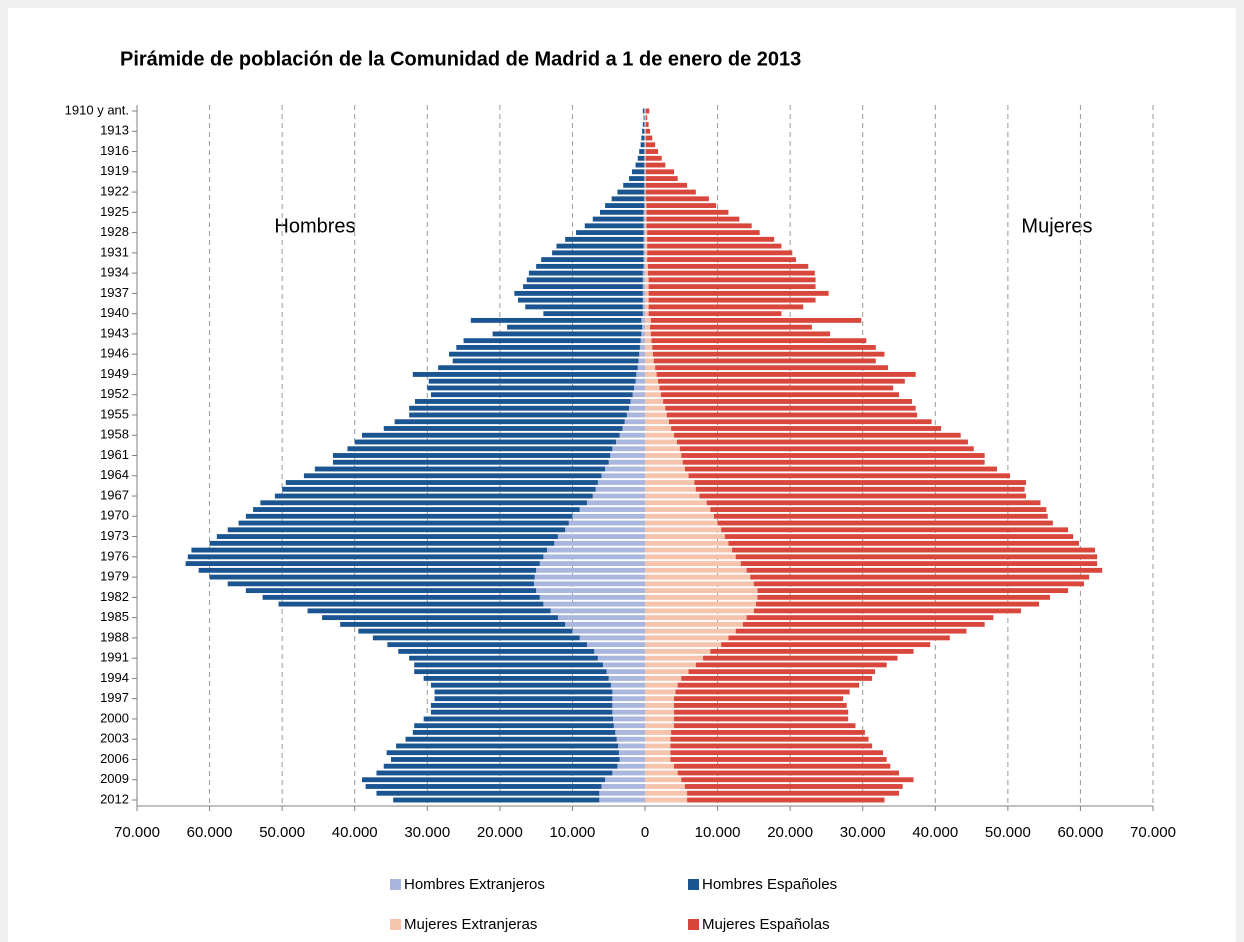  What do you see at coordinates (1008, 832) in the screenshot?
I see `x-tick-label: 50.000` at bounding box center [1008, 832].